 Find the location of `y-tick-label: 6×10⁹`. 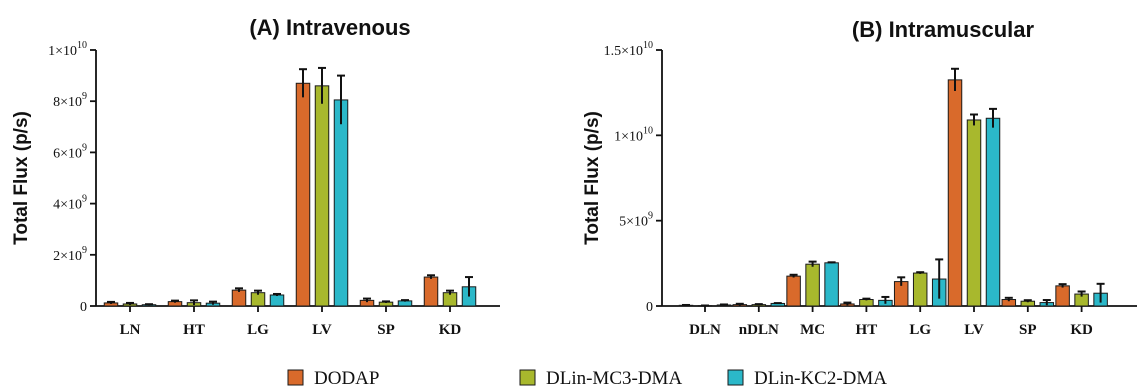

y-tick-label: 6×10⁹ is located at coordinates (70, 151).